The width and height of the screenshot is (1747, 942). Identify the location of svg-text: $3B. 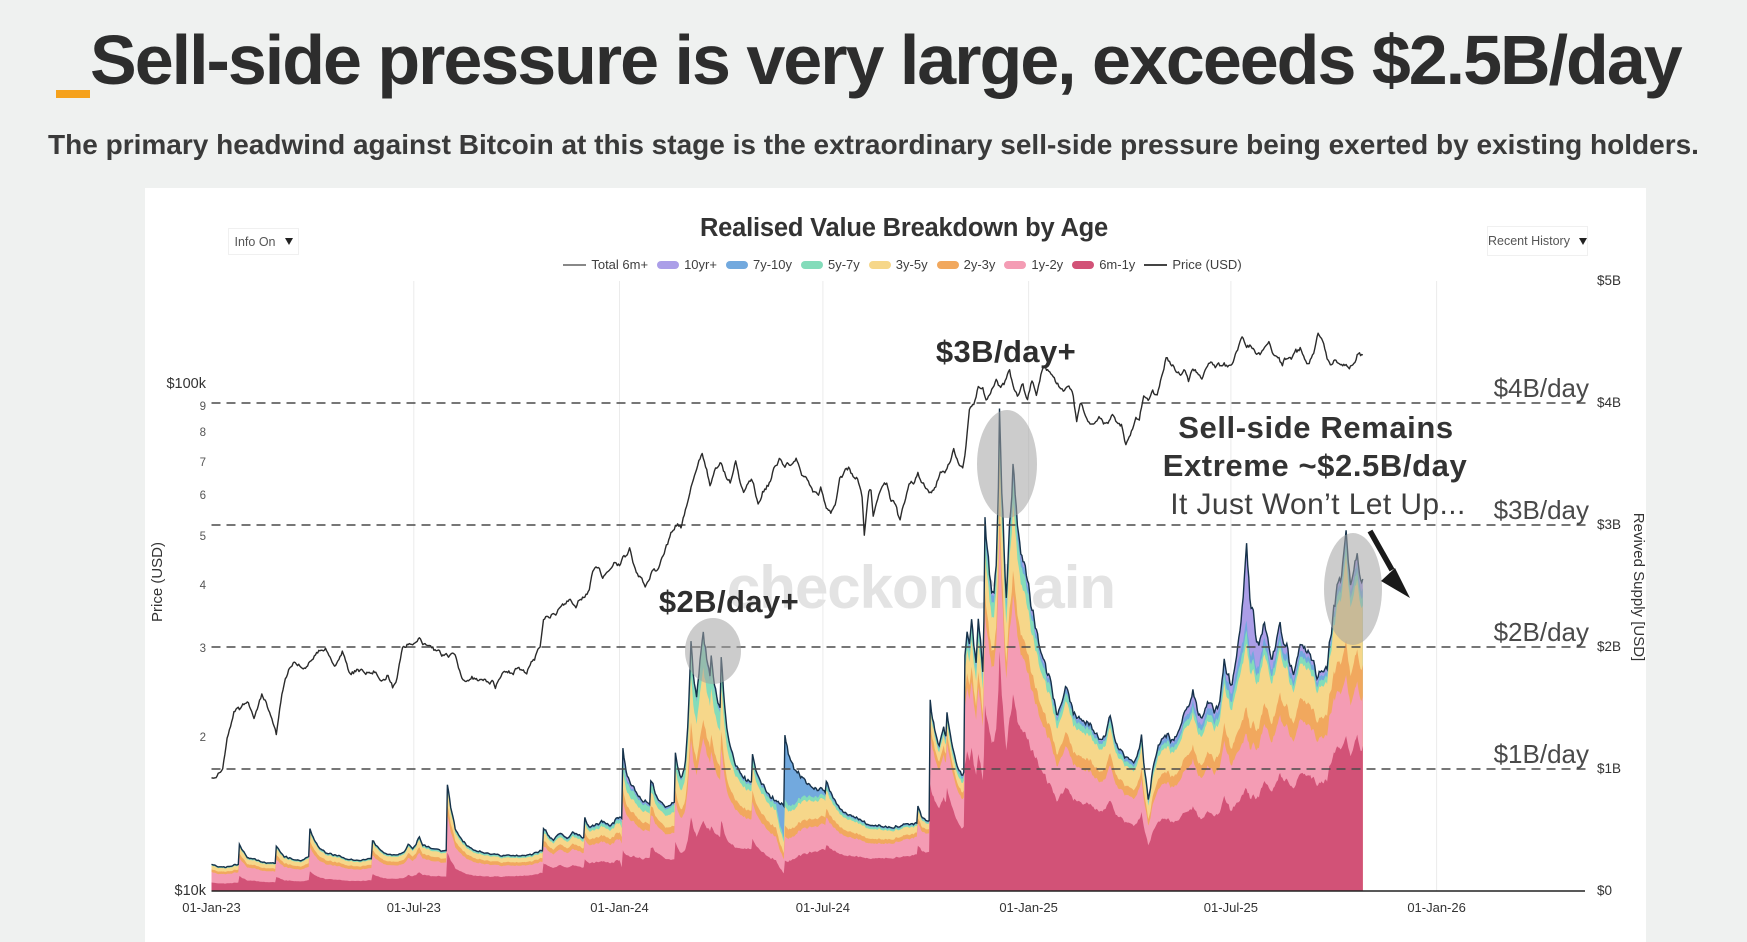
(1609, 524).